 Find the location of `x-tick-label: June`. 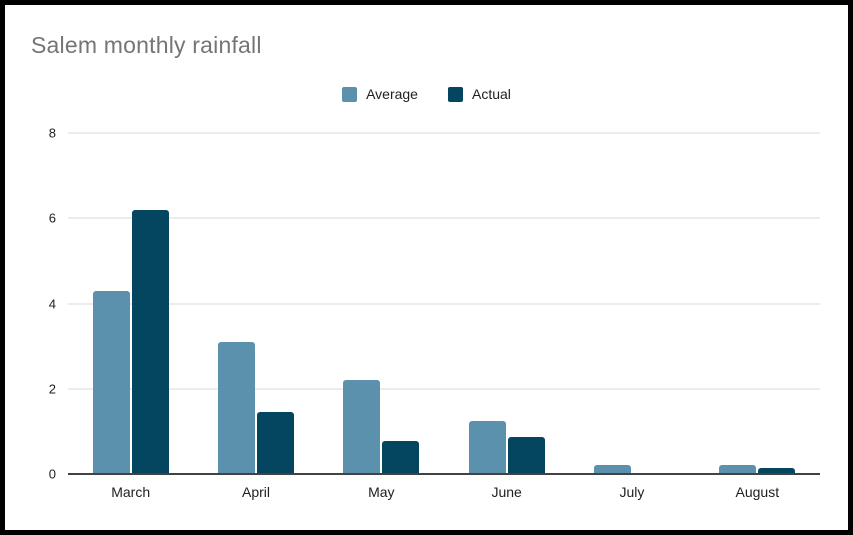

x-tick-label: June is located at coordinates (506, 492).